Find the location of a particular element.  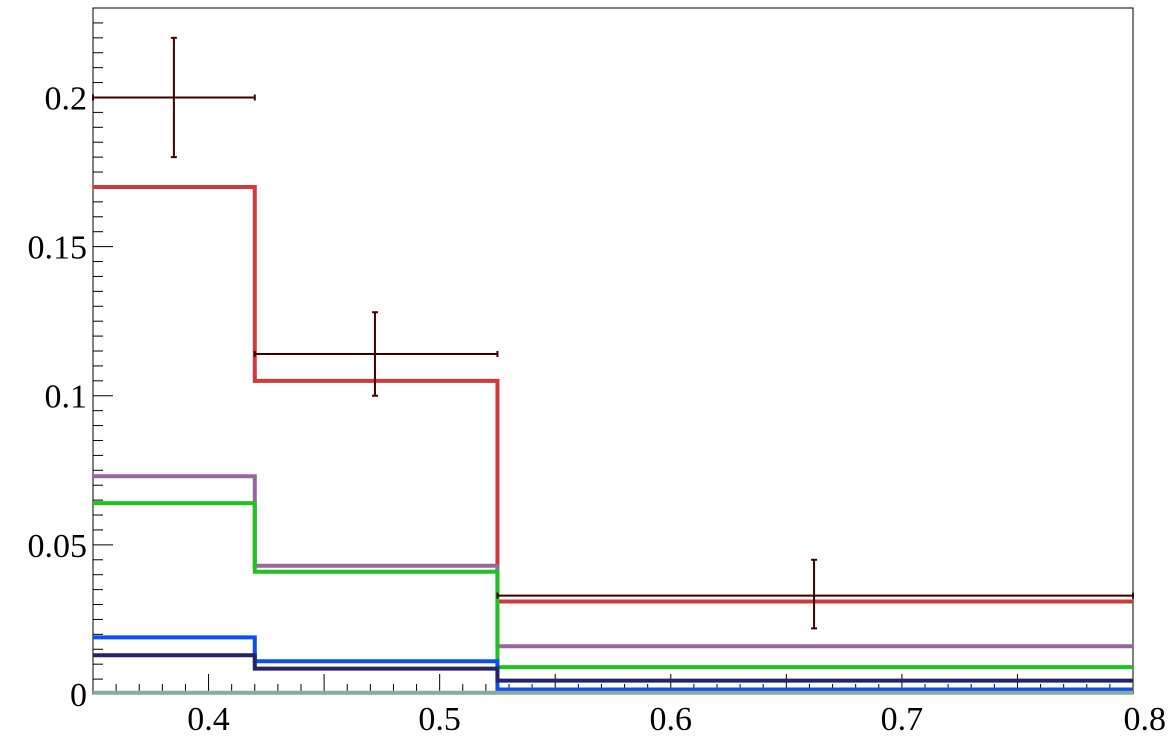

x-tick-label: 0.7 is located at coordinates (902, 719).